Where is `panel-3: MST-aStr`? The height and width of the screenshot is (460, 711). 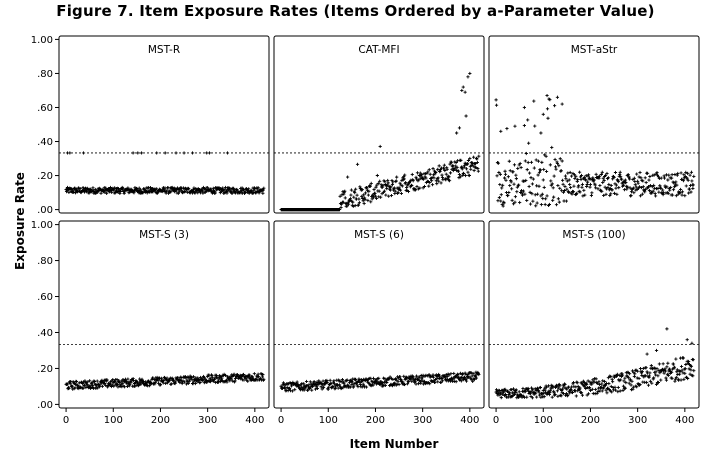 panel-3: MST-aStr is located at coordinates (594, 124).